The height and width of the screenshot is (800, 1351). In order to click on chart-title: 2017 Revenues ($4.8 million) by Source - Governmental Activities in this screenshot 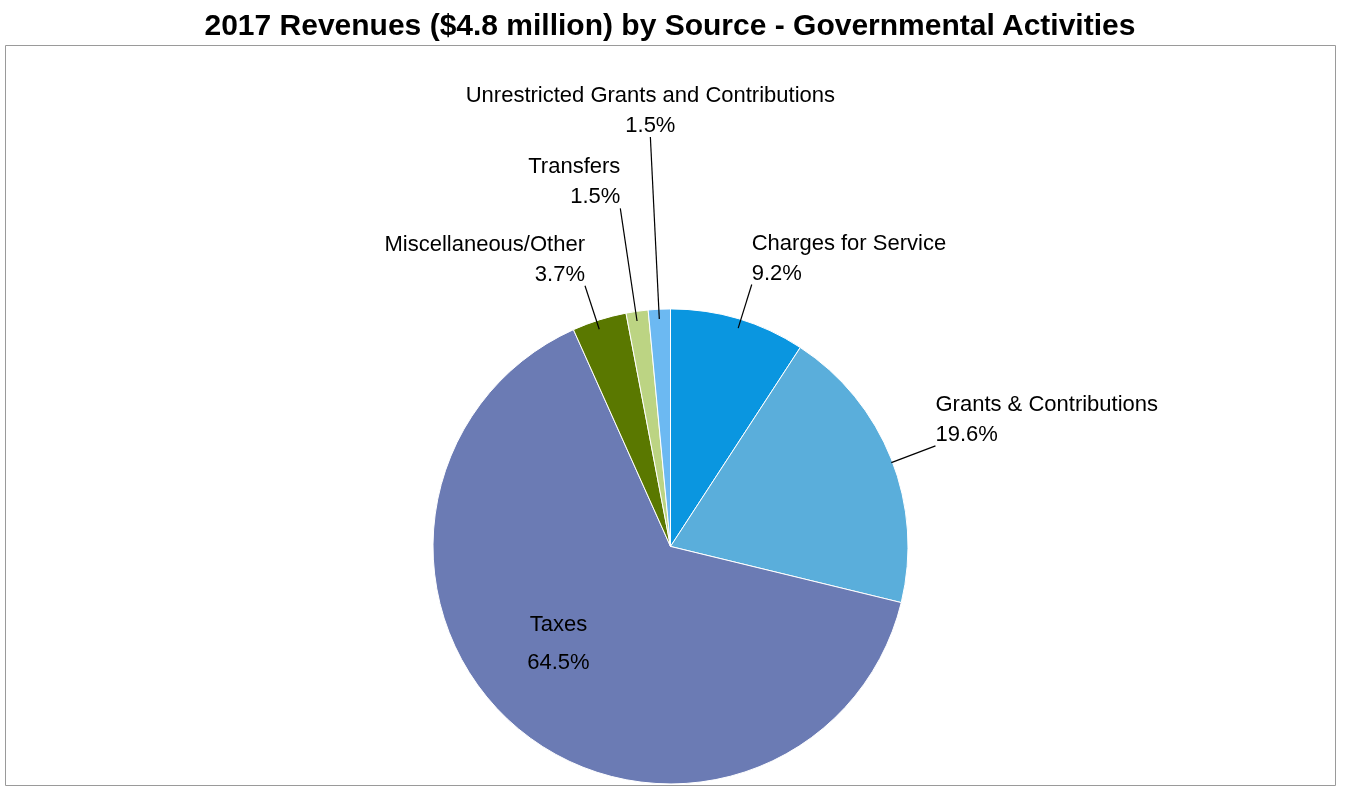, I will do `click(670, 24)`.